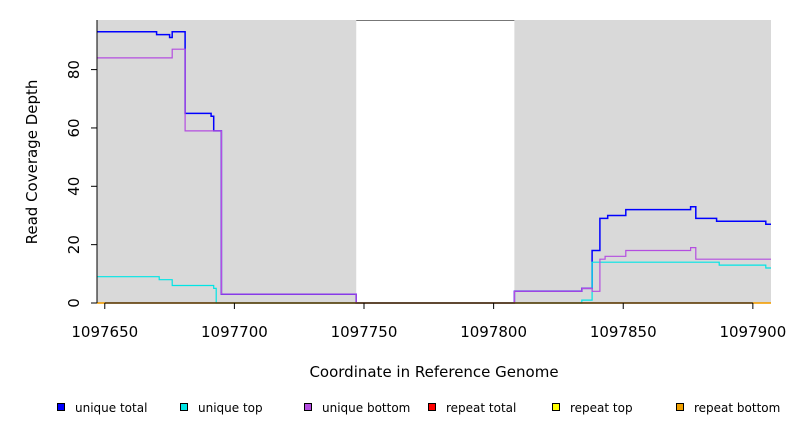  I want to click on x-axis-title: Coordinate in Reference Genome, so click(433, 372).